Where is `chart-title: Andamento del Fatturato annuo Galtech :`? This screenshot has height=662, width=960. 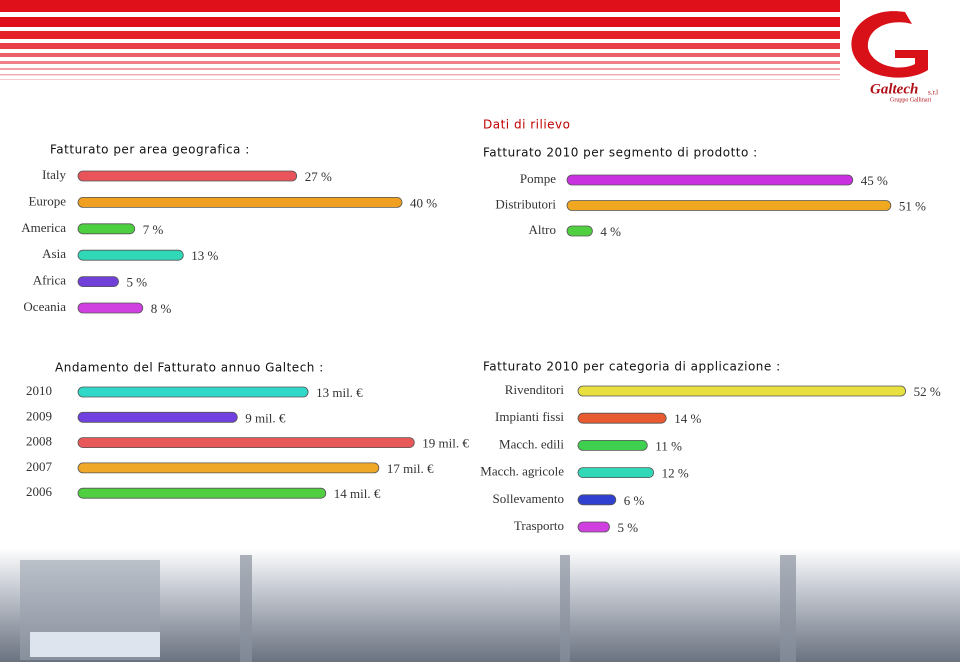
chart-title: Andamento del Fatturato annuo Galtech : is located at coordinates (189, 368).